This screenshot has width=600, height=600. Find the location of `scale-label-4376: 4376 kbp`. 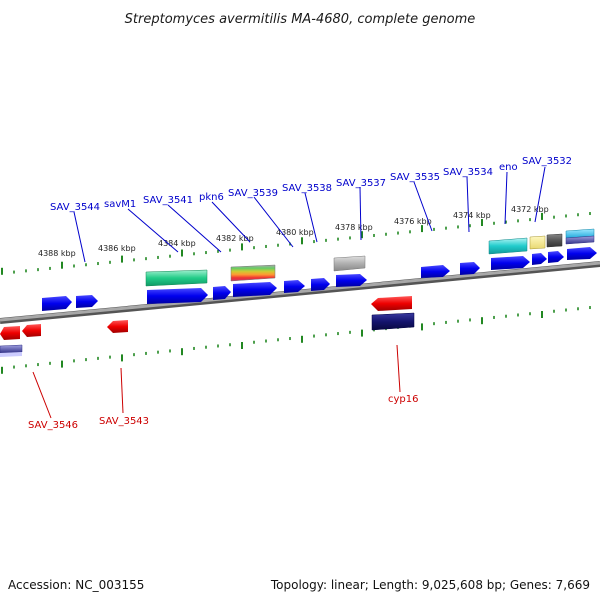

scale-label-4376: 4376 kbp is located at coordinates (413, 221).